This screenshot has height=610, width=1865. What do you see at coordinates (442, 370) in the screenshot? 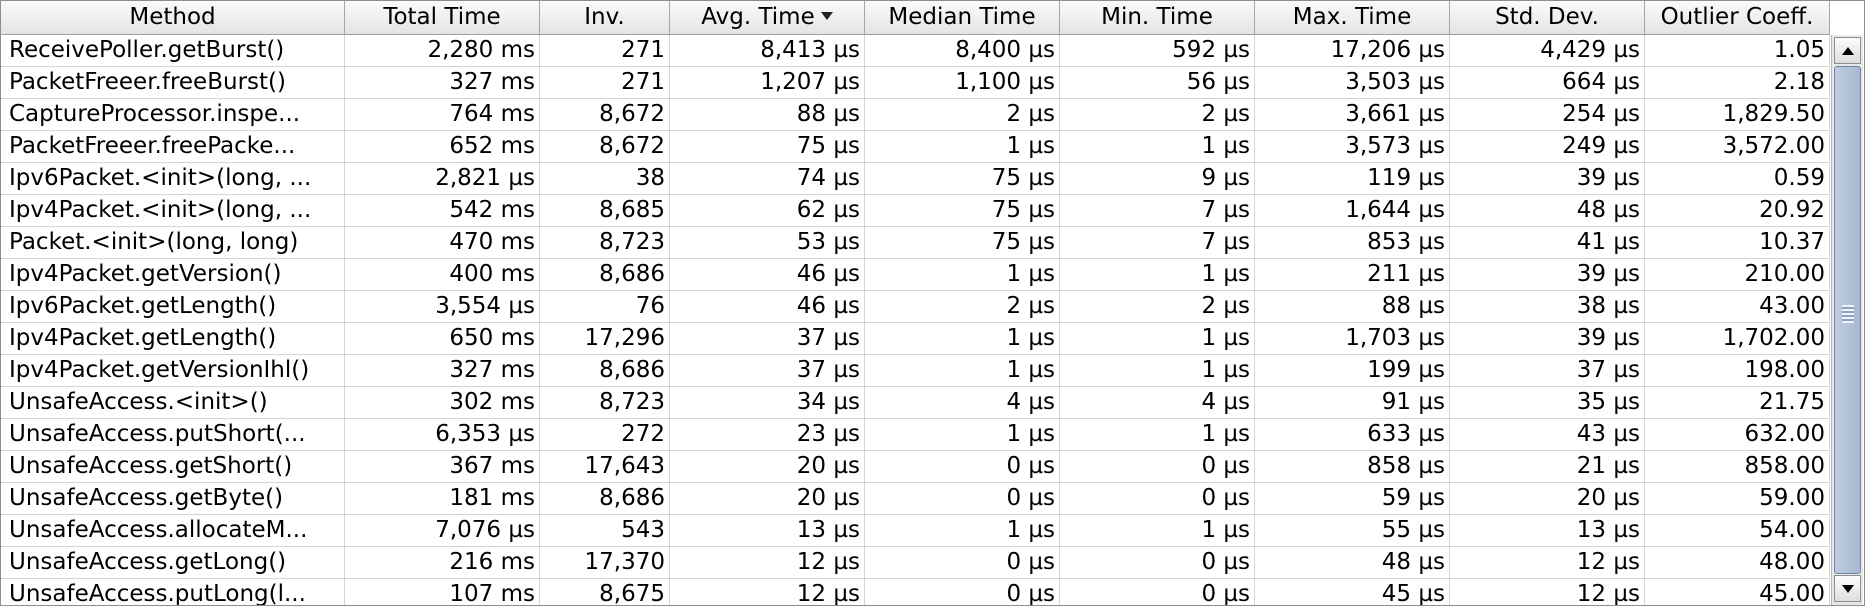
I see `table-cell: 327 ms` at bounding box center [442, 370].